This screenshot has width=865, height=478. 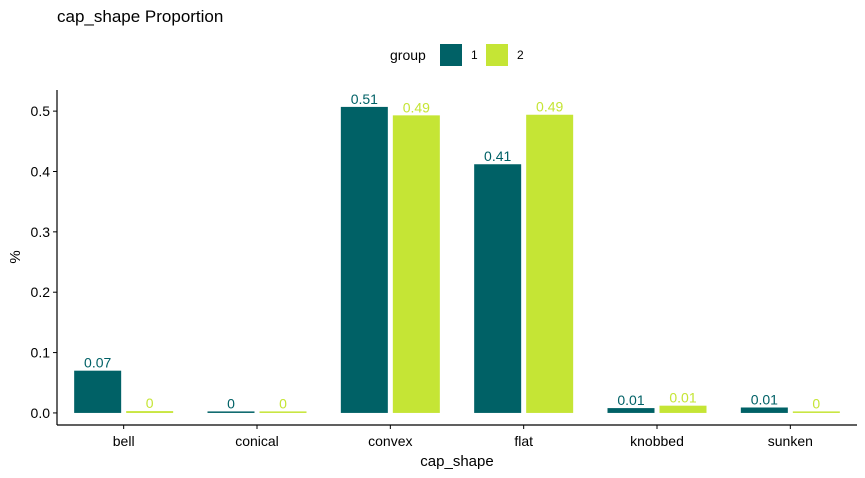 I want to click on y-tick-label: 0.3, so click(x=41, y=232).